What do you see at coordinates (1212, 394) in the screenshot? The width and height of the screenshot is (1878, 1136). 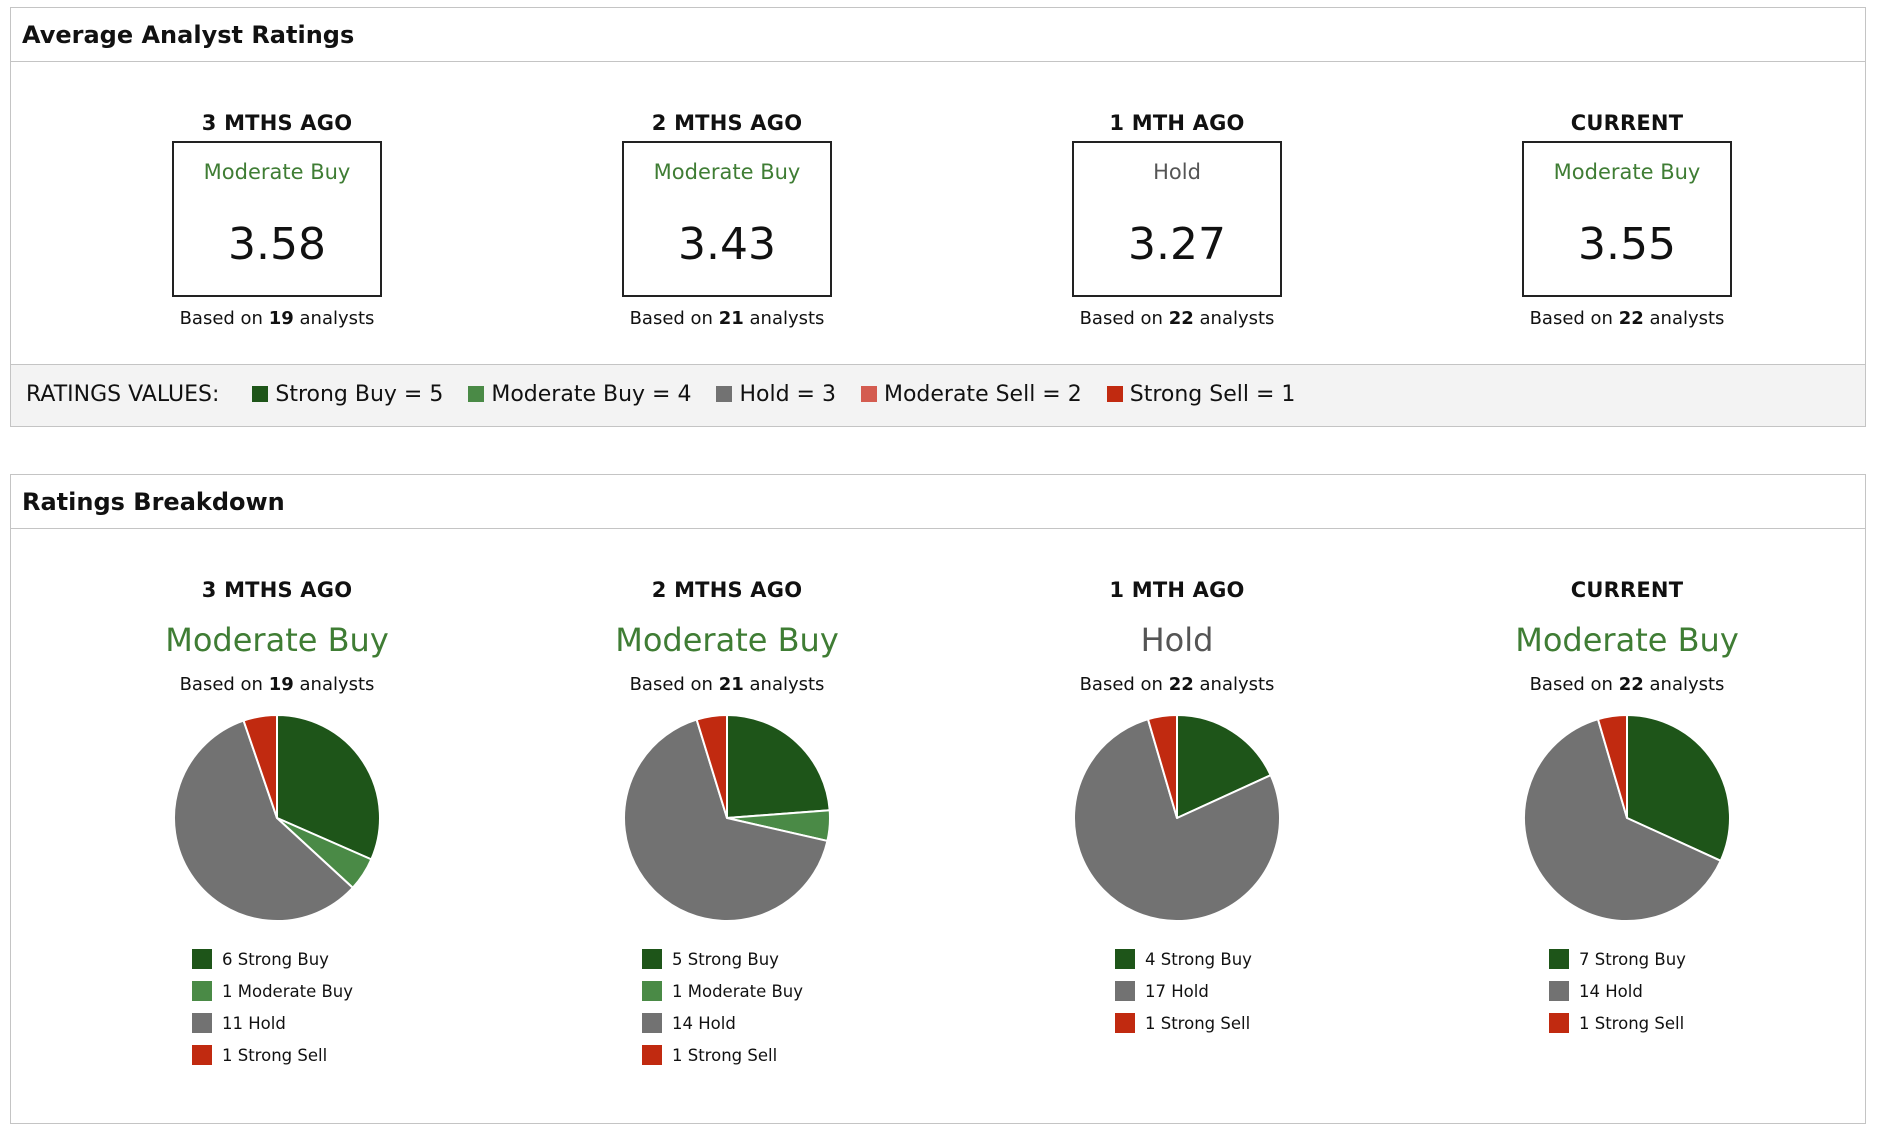 I see `legend-text: Strong Sell = 1` at bounding box center [1212, 394].